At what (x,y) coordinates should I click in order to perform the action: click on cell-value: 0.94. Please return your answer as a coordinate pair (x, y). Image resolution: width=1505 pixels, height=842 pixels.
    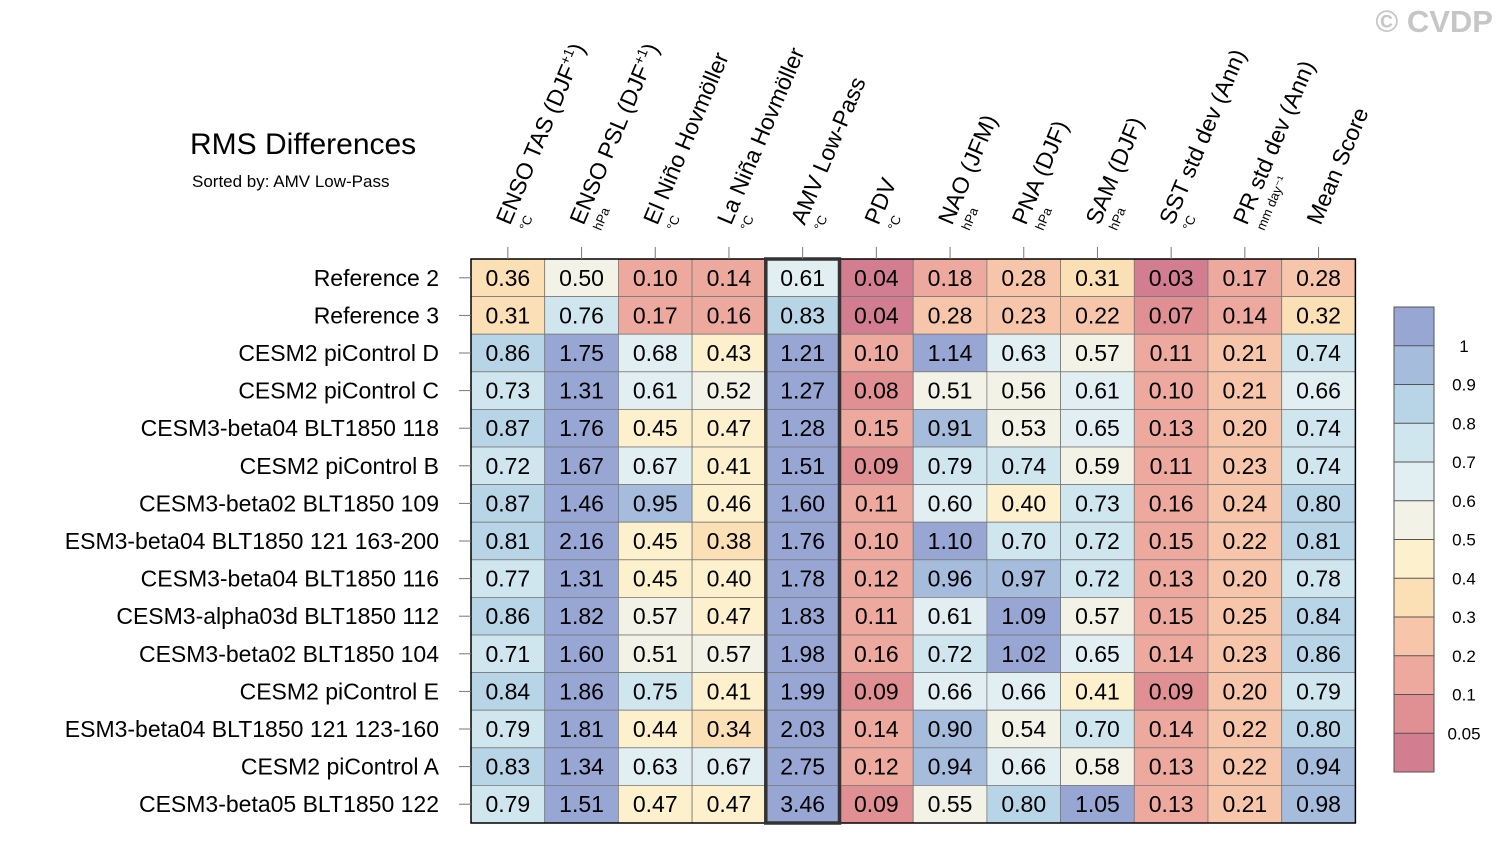
    Looking at the image, I should click on (950, 767).